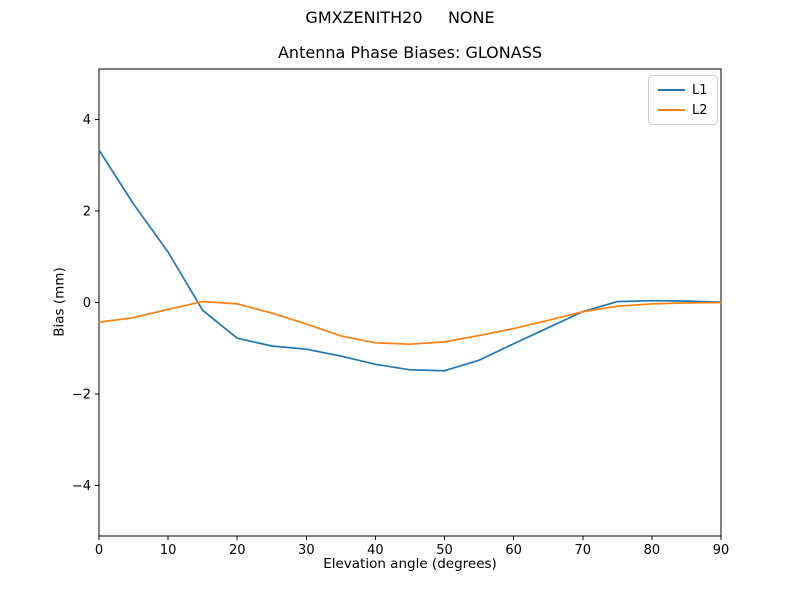 Image resolution: width=800 pixels, height=600 pixels. Describe the element at coordinates (81, 486) in the screenshot. I see `y-tick-label: −4` at that location.